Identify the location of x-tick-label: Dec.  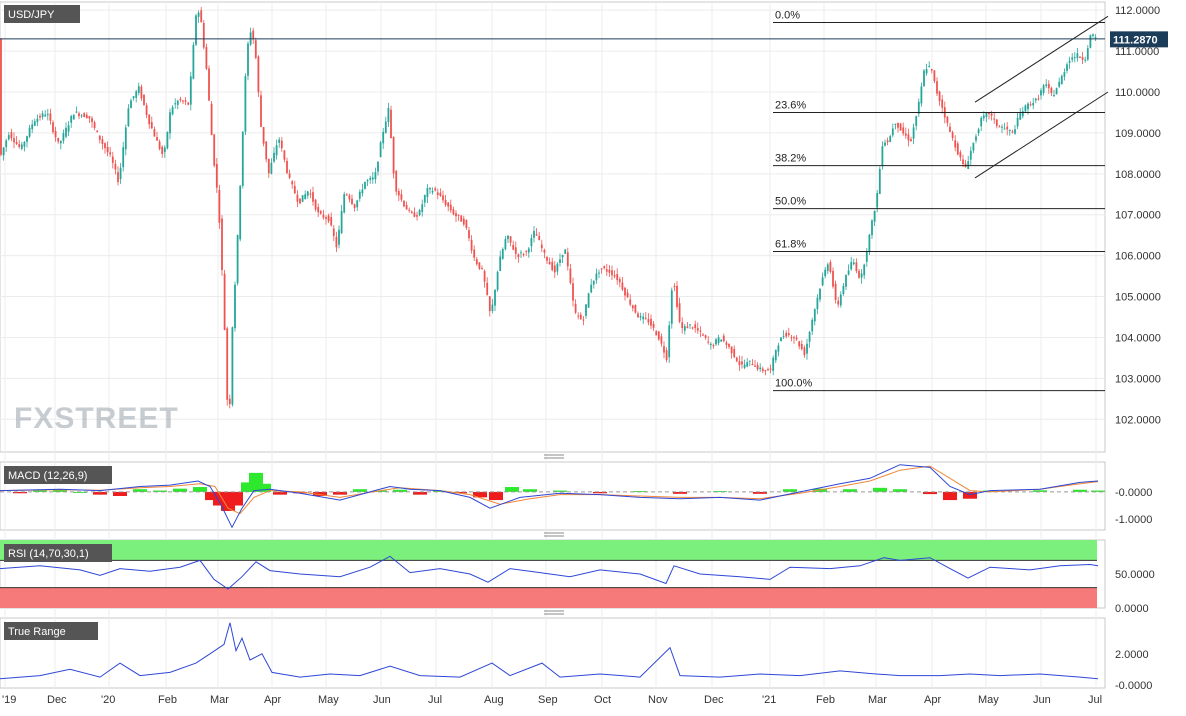
(57, 700).